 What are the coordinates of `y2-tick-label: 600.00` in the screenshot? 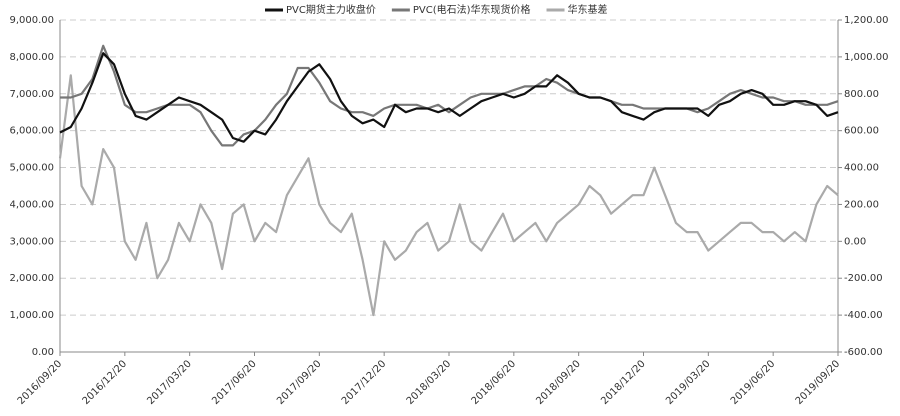 It's located at (861, 131).